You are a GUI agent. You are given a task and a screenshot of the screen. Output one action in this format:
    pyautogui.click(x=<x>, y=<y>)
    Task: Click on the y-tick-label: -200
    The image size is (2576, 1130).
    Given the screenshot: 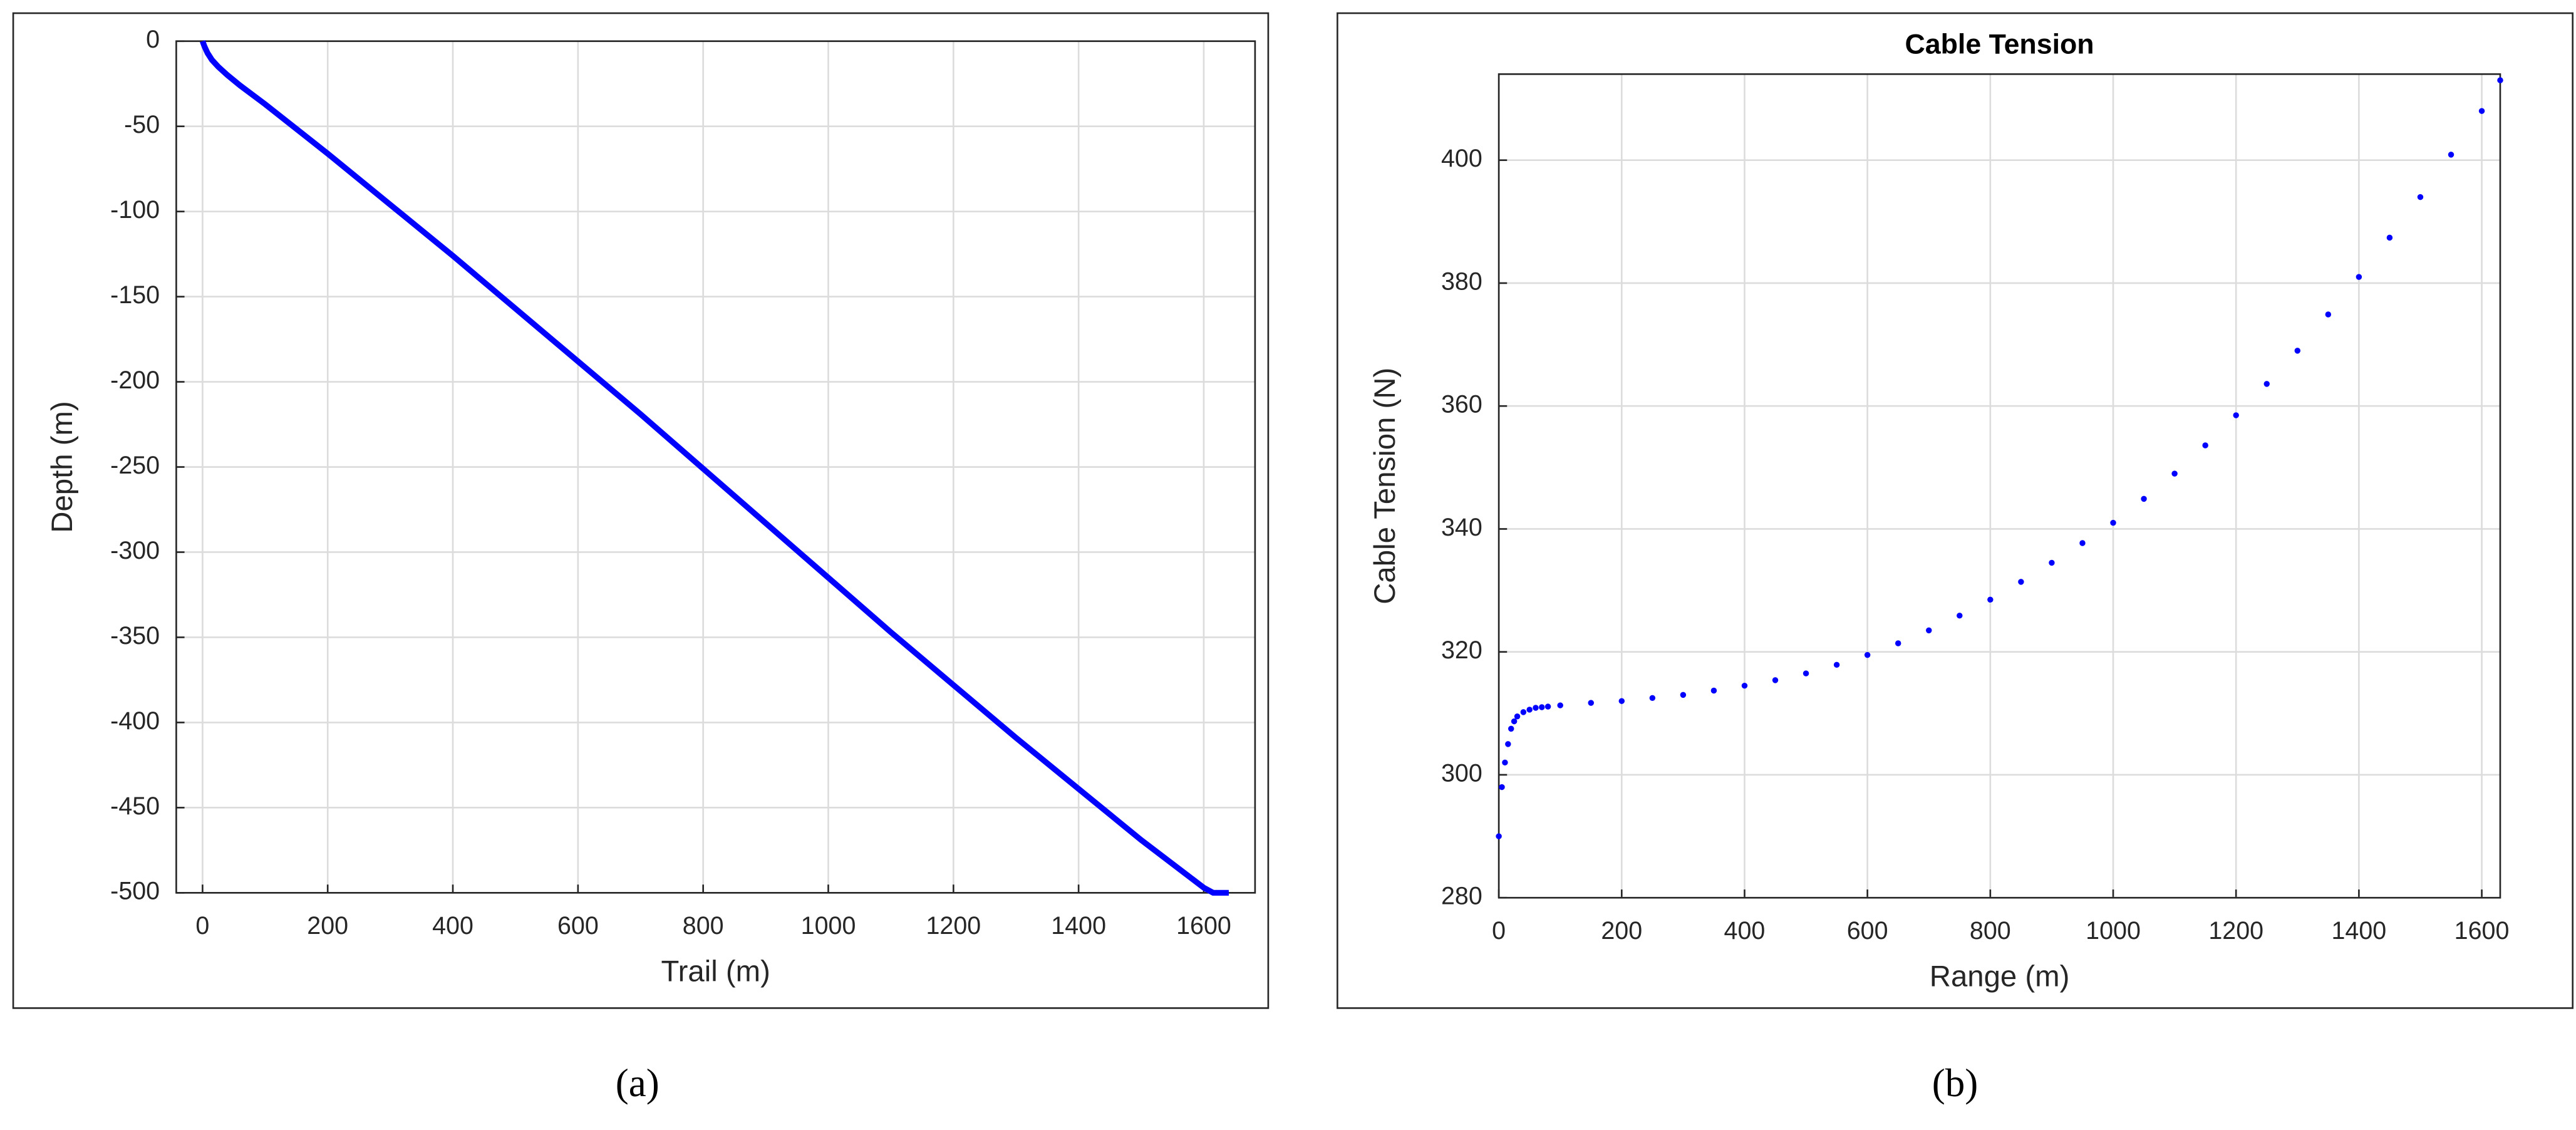 What is the action you would take?
    pyautogui.click(x=135, y=380)
    